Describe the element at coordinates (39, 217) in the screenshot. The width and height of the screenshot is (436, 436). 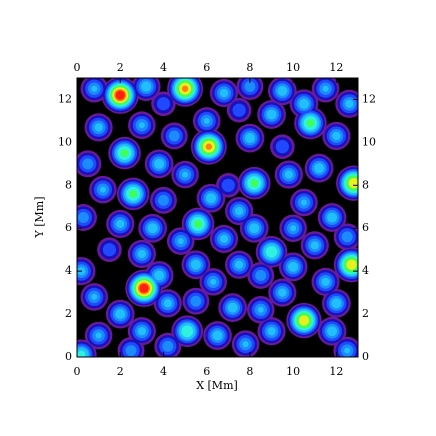
I see `y-axis-label: Y [Mm]` at that location.